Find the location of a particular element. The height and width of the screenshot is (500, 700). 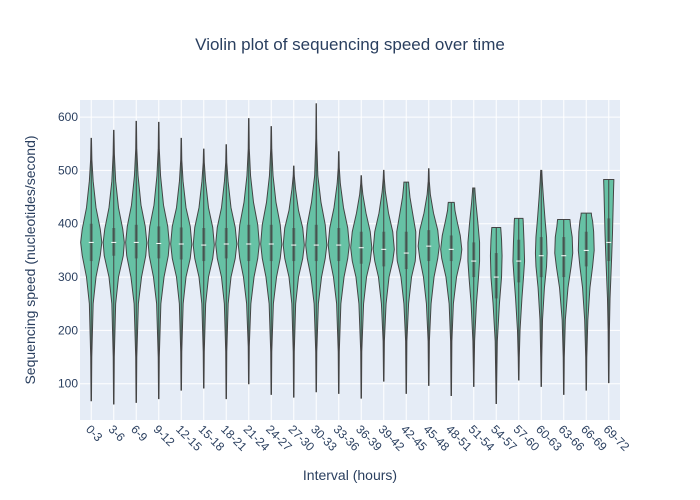

x-tick-label: 0-3 is located at coordinates (94, 433).